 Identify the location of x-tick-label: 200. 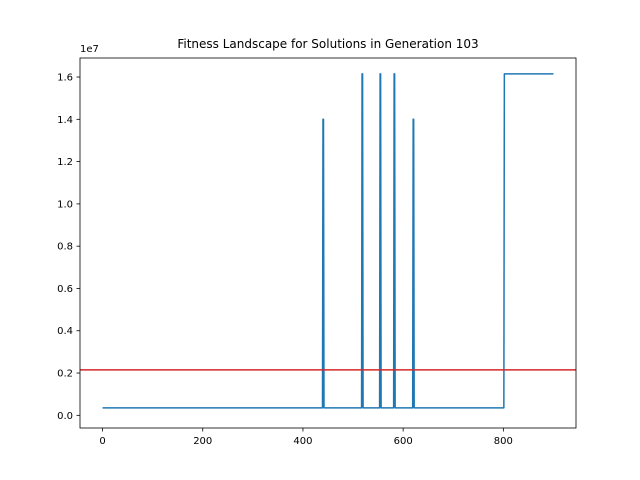
(202, 441).